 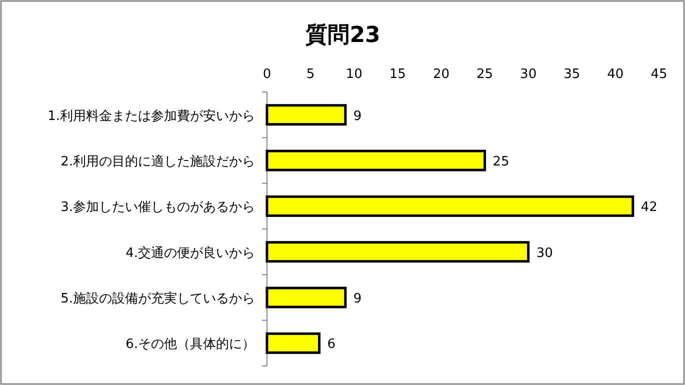 What do you see at coordinates (659, 74) in the screenshot?
I see `x-tick-label: 45` at bounding box center [659, 74].